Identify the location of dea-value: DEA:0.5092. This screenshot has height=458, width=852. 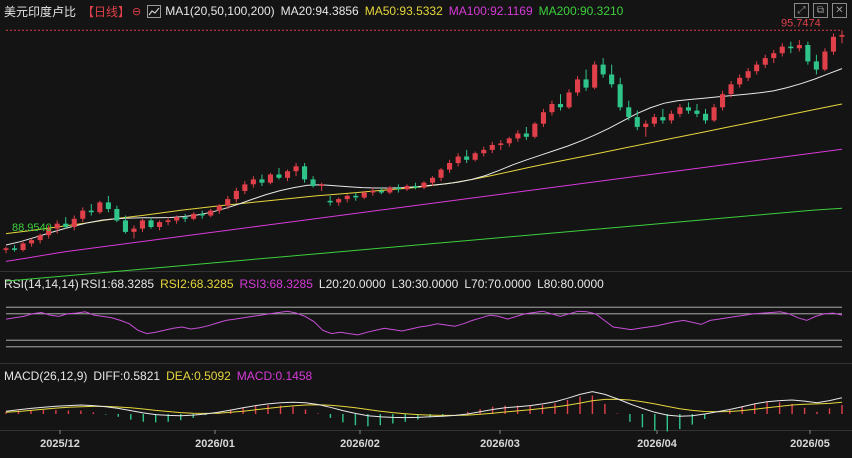
(198, 376).